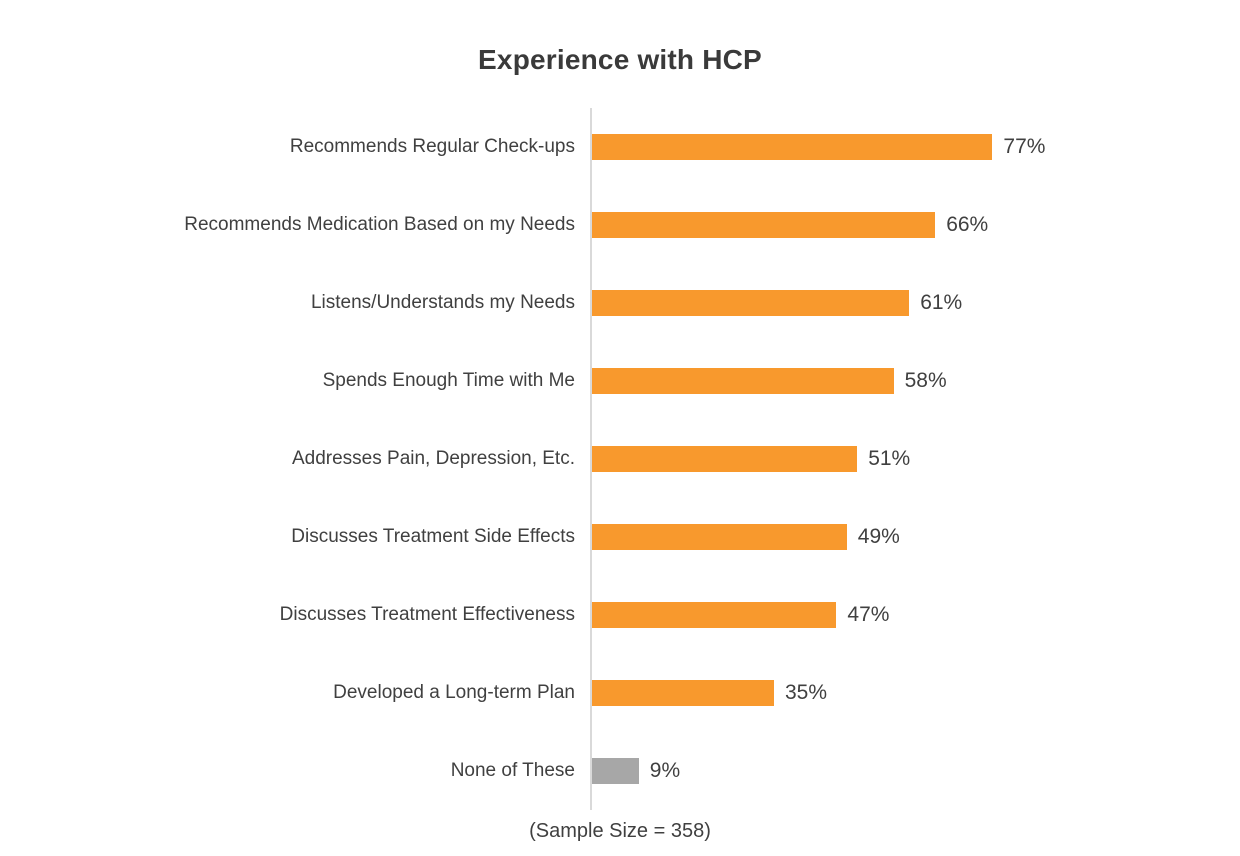 The image size is (1240, 856). Describe the element at coordinates (1024, 146) in the screenshot. I see `value-label: 77%` at that location.